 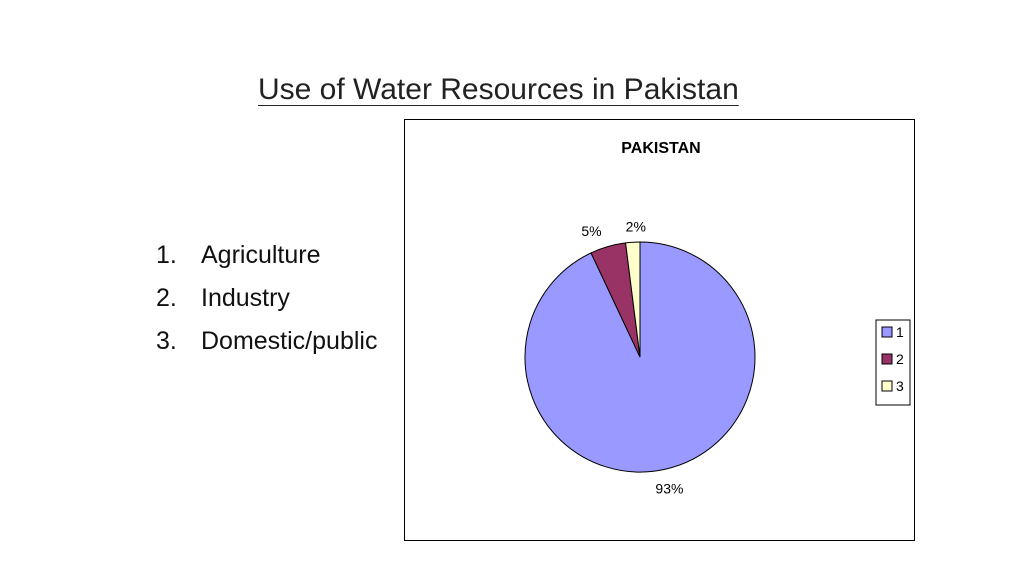 What do you see at coordinates (289, 341) in the screenshot?
I see `list-item-label: Domestic/public` at bounding box center [289, 341].